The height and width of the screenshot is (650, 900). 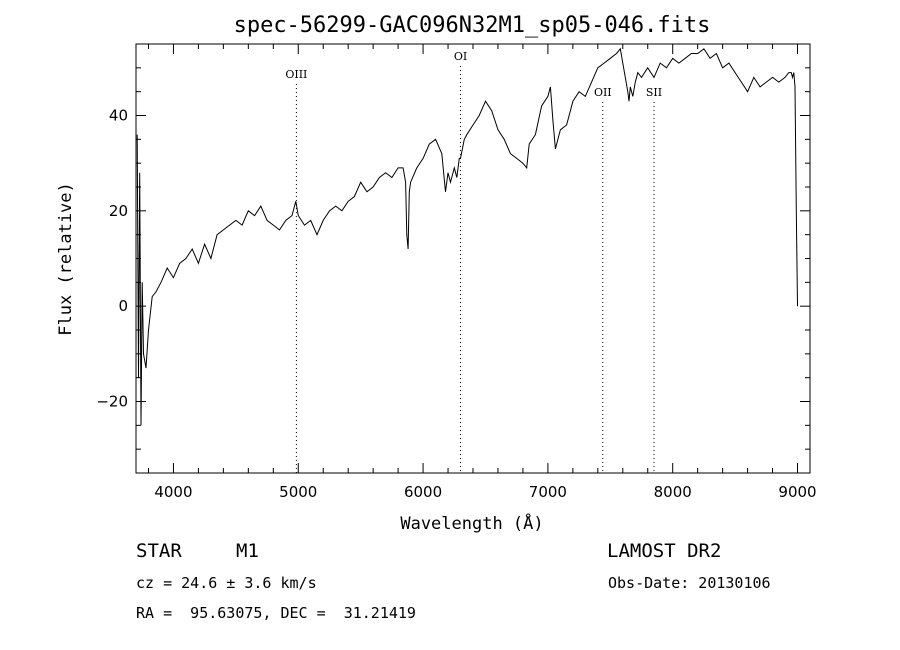 What do you see at coordinates (654, 92) in the screenshot?
I see `line-label-sii: SII` at bounding box center [654, 92].